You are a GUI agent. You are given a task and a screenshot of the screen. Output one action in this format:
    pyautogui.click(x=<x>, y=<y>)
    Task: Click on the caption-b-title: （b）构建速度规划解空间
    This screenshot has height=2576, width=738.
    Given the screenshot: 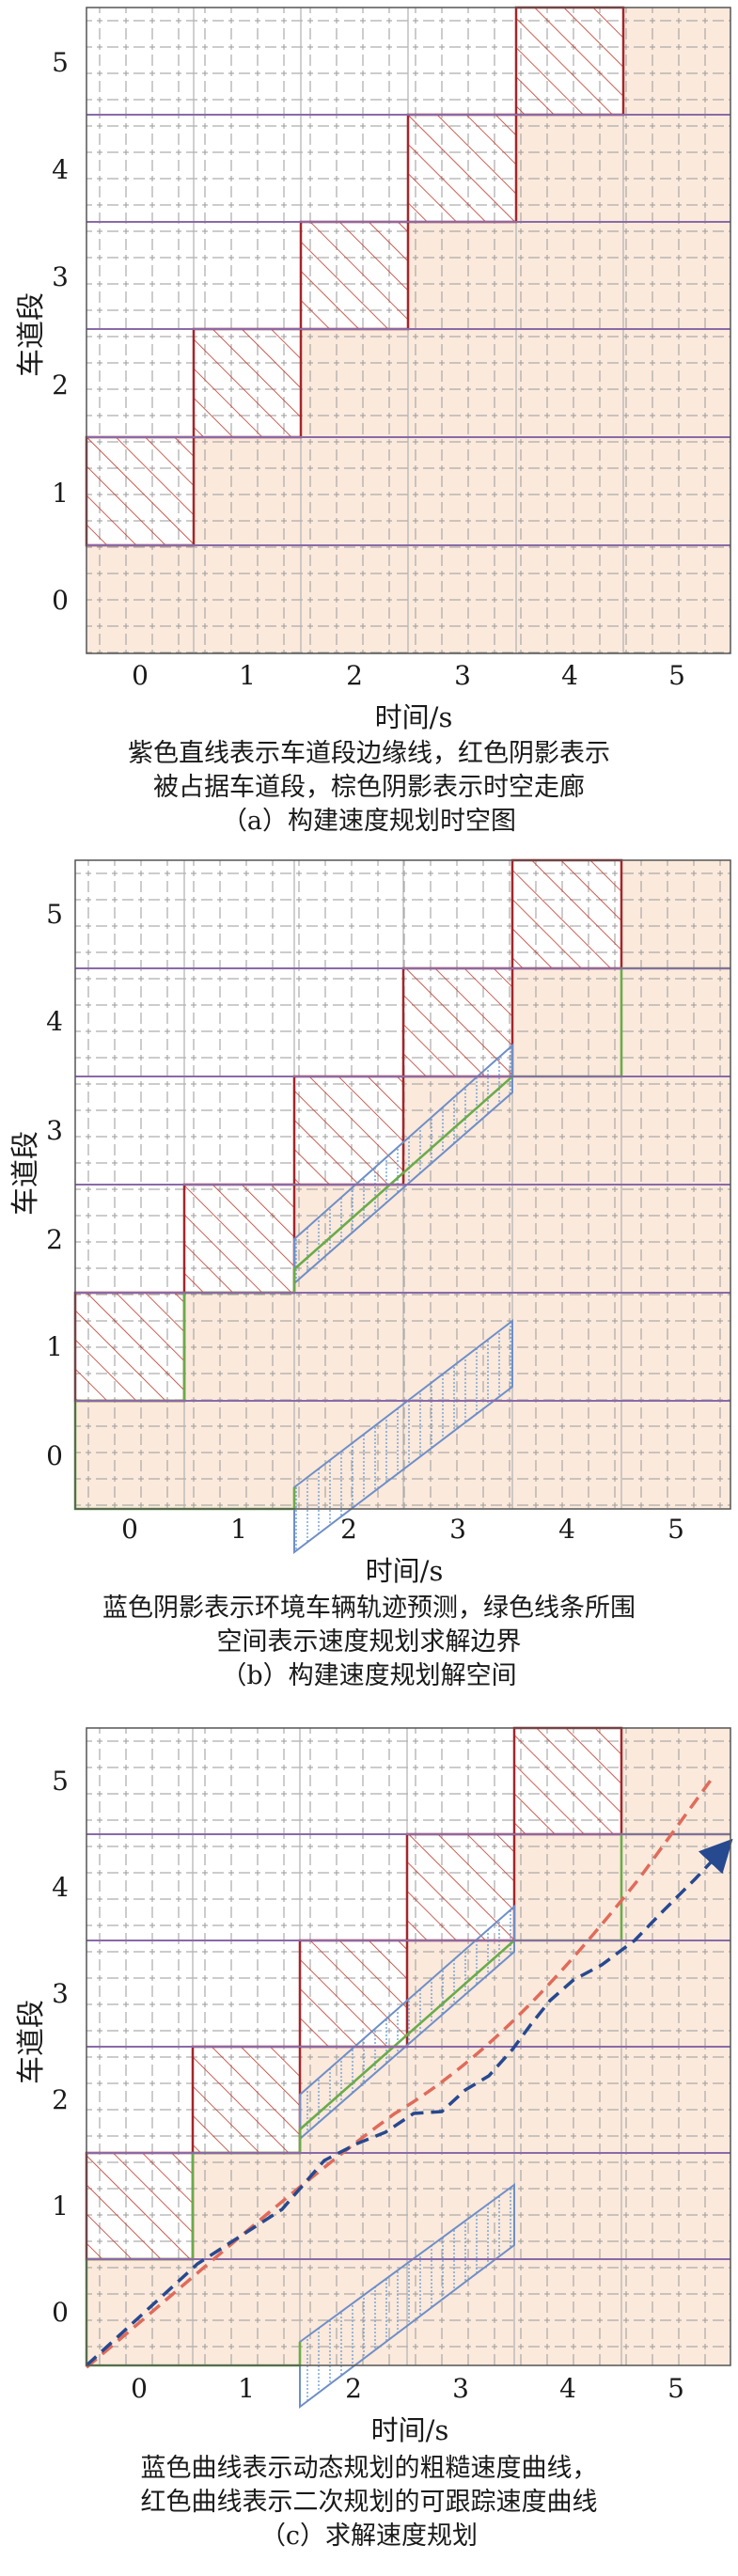 What is the action you would take?
    pyautogui.click(x=369, y=1676)
    